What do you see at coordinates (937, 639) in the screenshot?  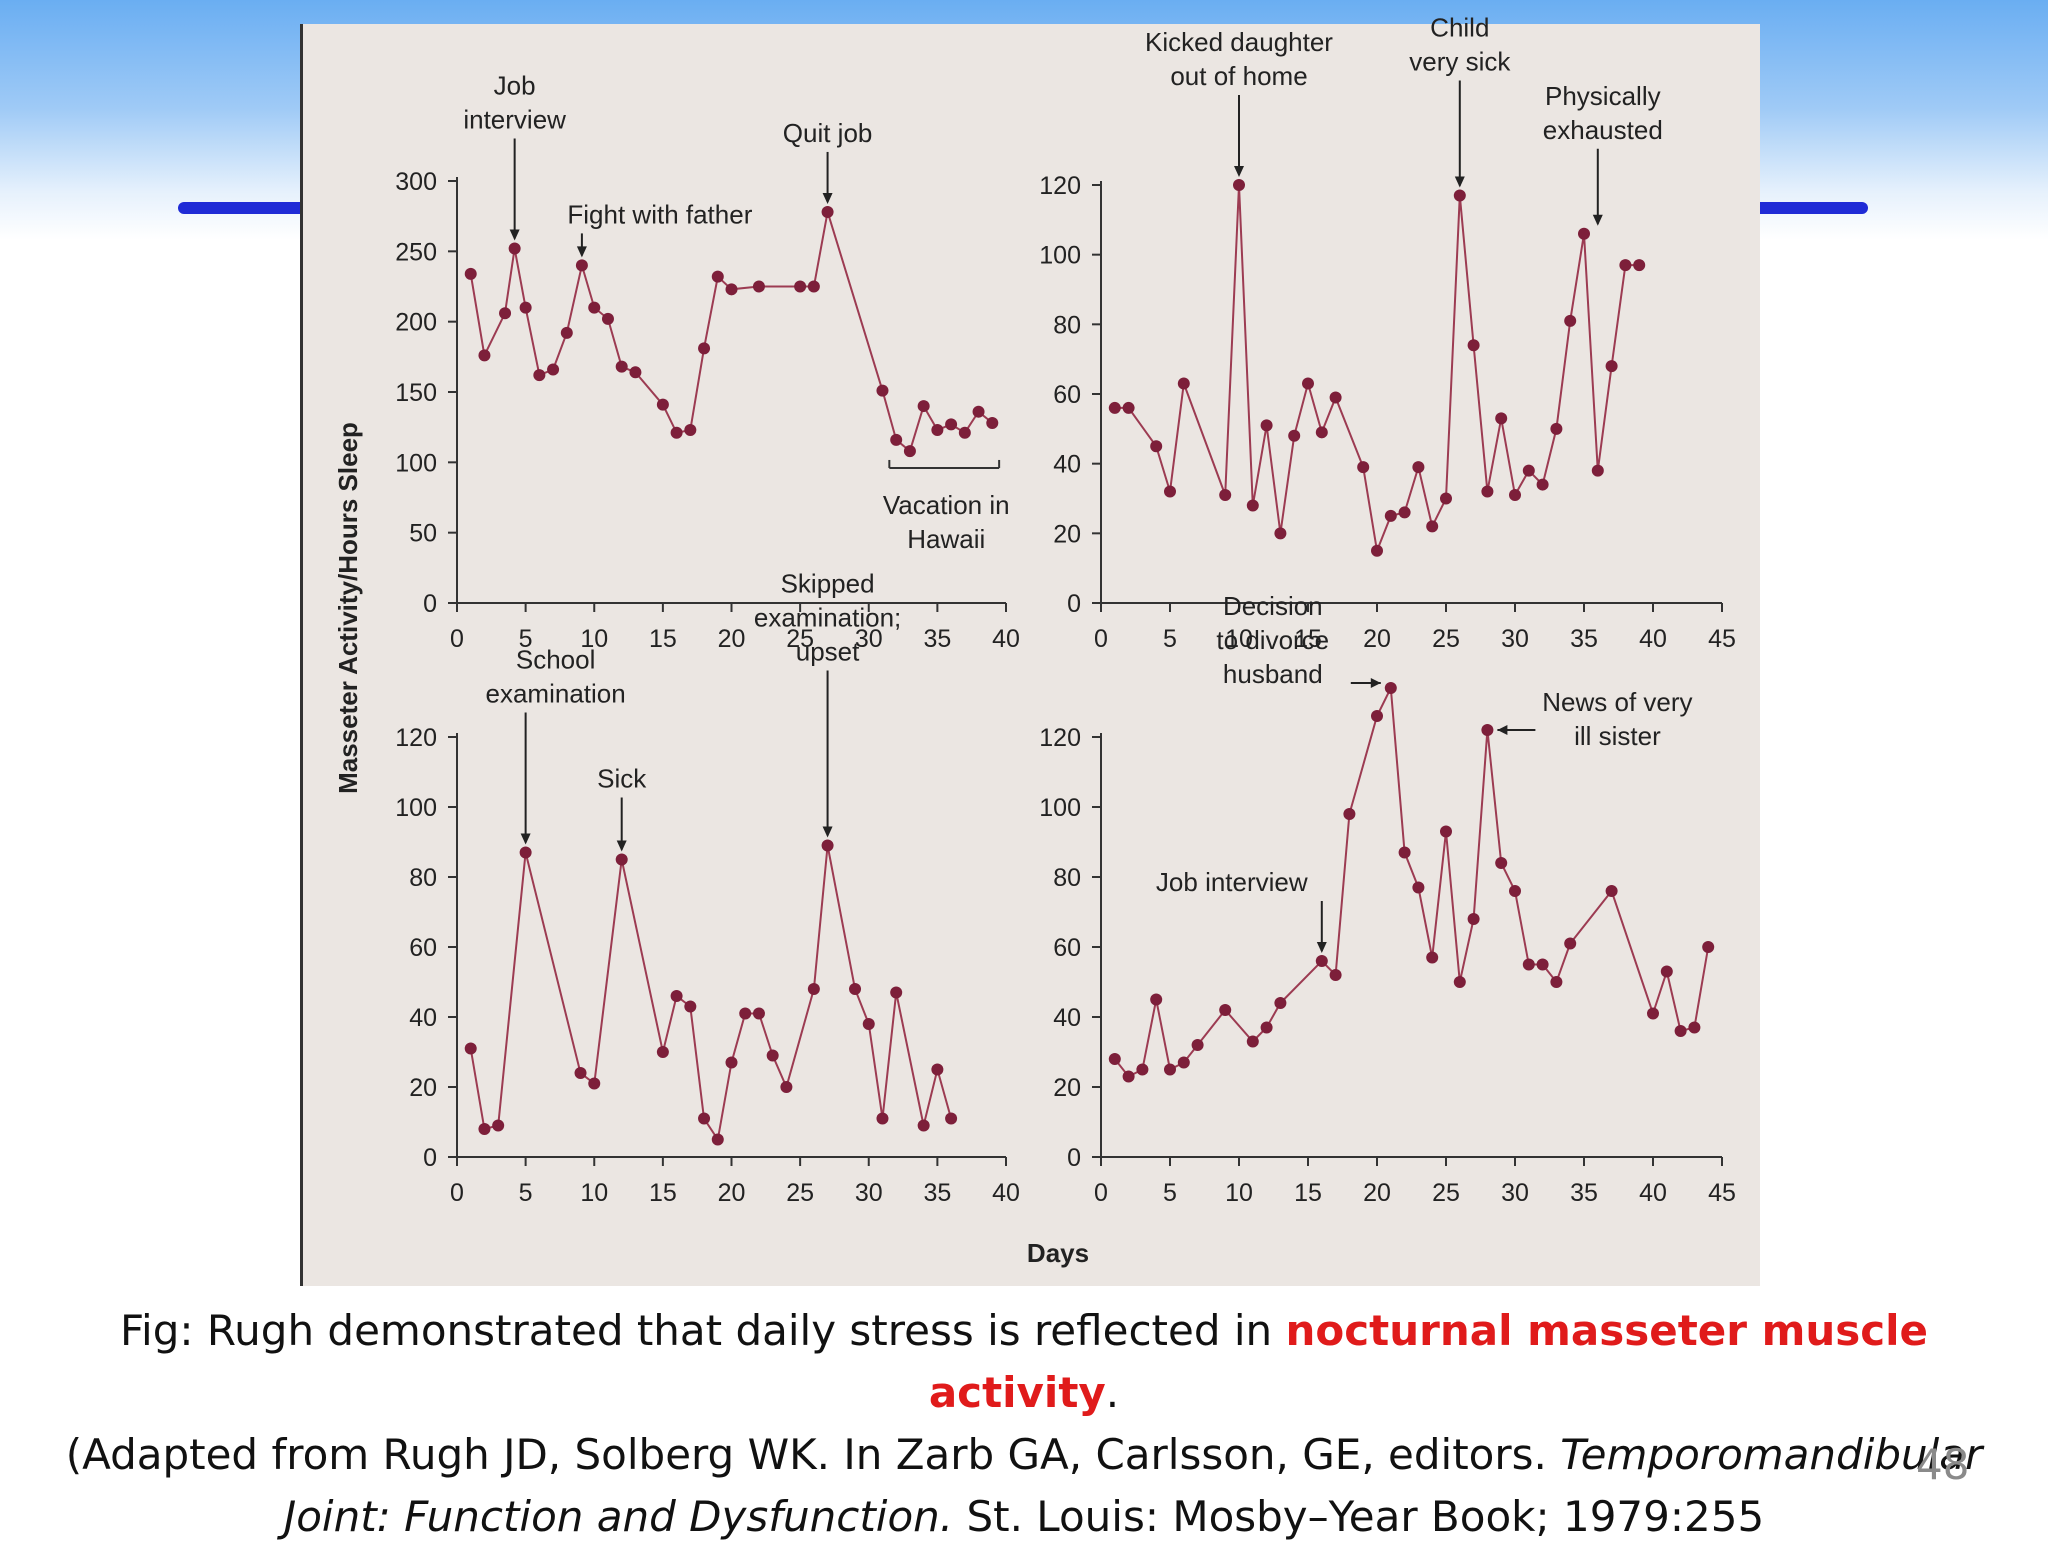 I see `top-left-x-tick-label: 35` at bounding box center [937, 639].